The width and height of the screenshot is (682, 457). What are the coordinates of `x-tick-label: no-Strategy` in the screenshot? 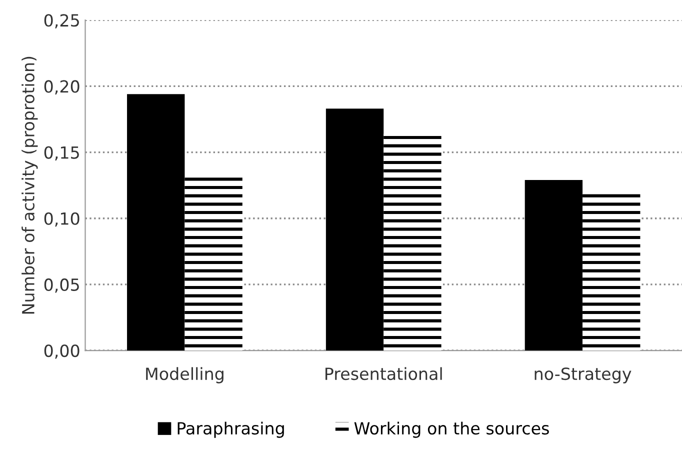 It's located at (583, 375).